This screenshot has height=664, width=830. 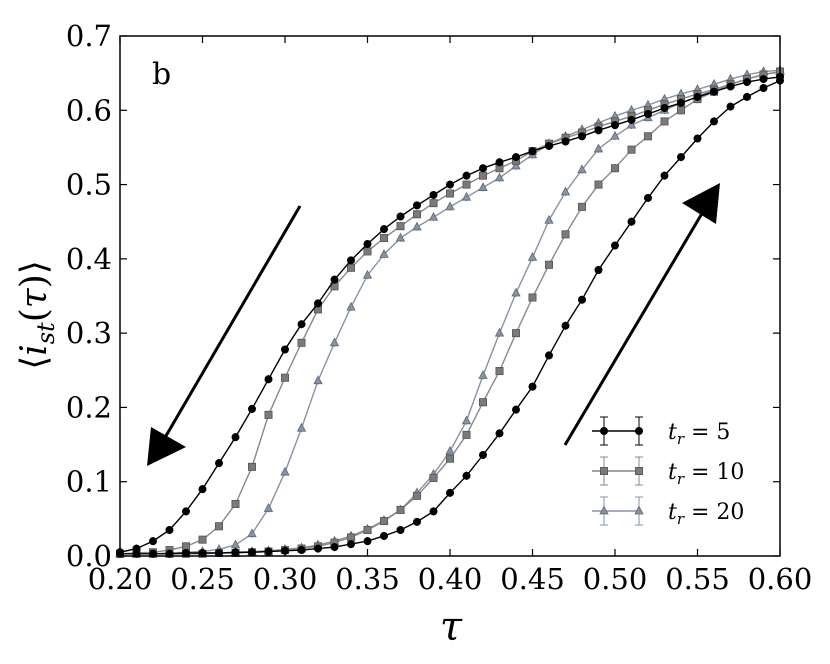 I want to click on y-tick-label: 0.2, so click(x=89, y=407).